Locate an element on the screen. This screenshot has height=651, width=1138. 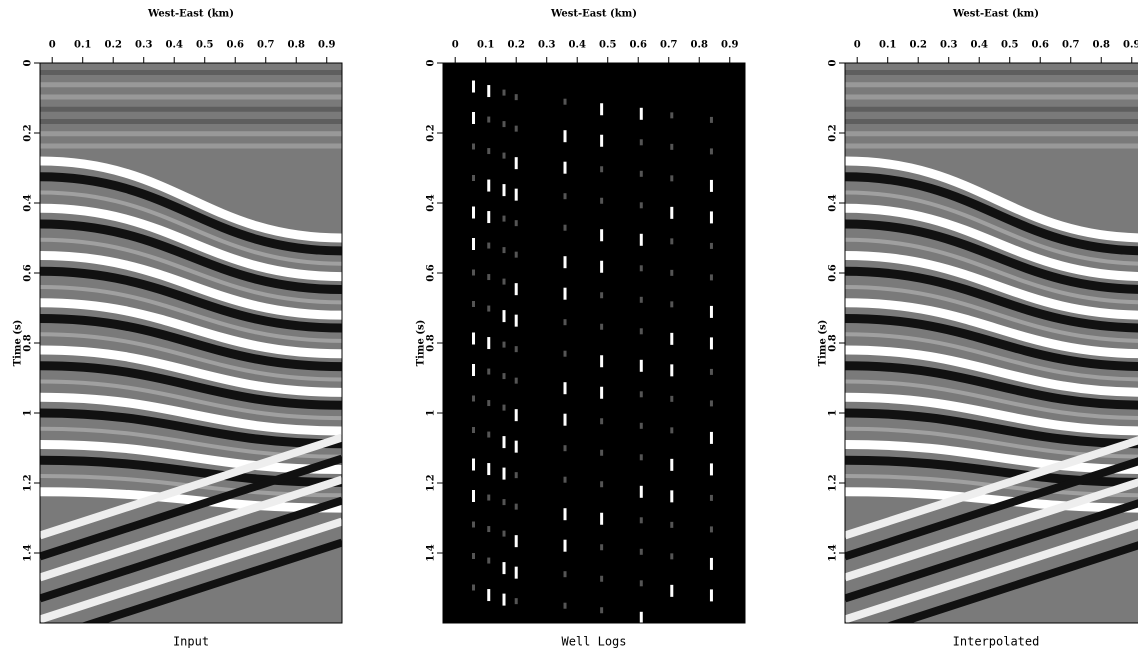
x-tick-label: 0.2 is located at coordinates (918, 45).